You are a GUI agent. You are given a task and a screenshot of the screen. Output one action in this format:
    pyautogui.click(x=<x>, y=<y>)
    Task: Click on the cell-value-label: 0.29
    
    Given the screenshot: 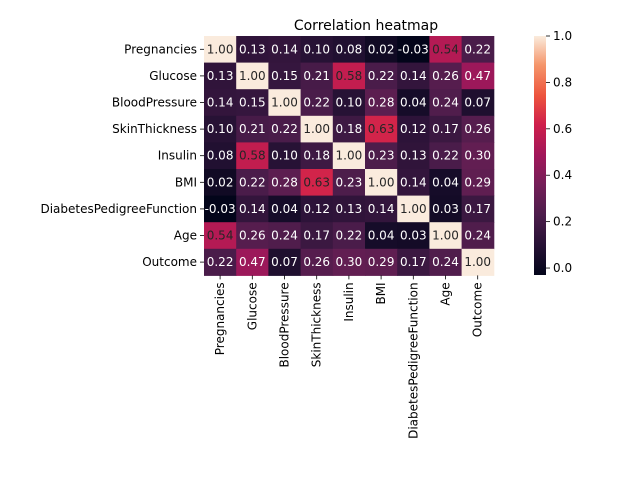 What is the action you would take?
    pyautogui.click(x=477, y=182)
    